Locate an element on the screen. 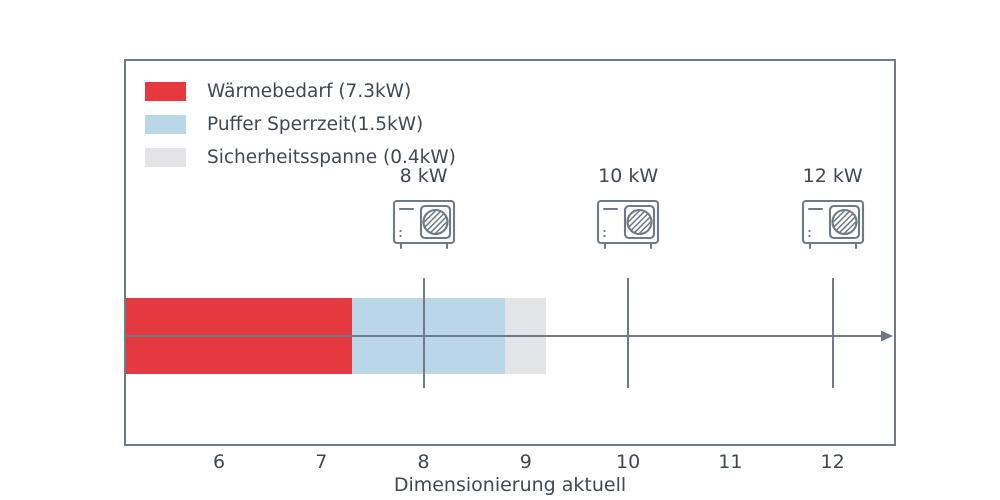 Image resolution: width=1000 pixels, height=500 pixels. legend-swatch-red is located at coordinates (165, 91).